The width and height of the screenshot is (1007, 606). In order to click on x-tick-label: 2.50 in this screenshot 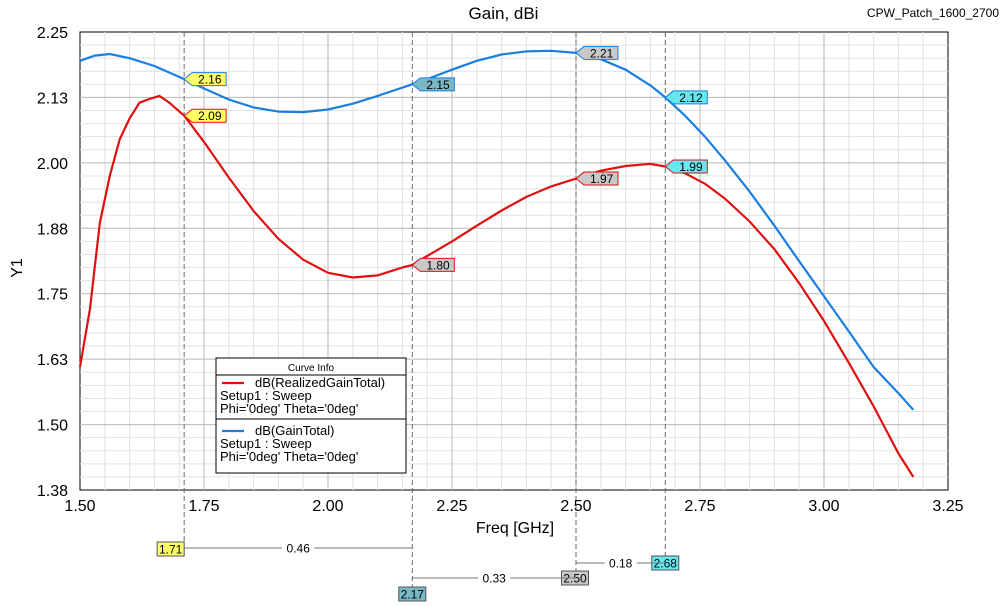, I will do `click(575, 506)`.